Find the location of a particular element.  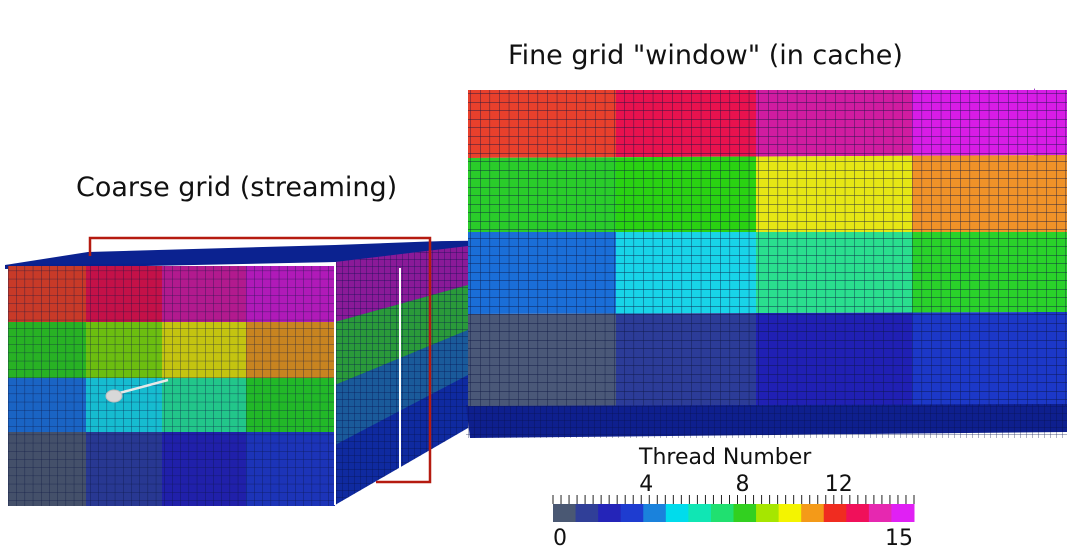

colorbar-swatches is located at coordinates (734, 513).